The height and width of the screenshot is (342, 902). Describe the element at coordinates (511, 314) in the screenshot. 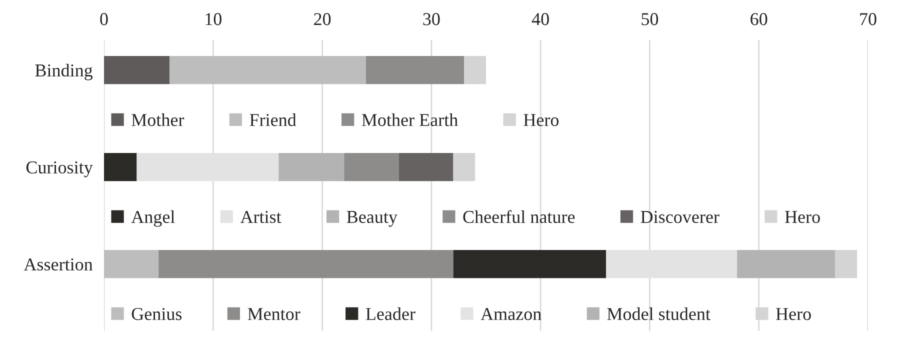

I see `legend-label: Amazon` at that location.